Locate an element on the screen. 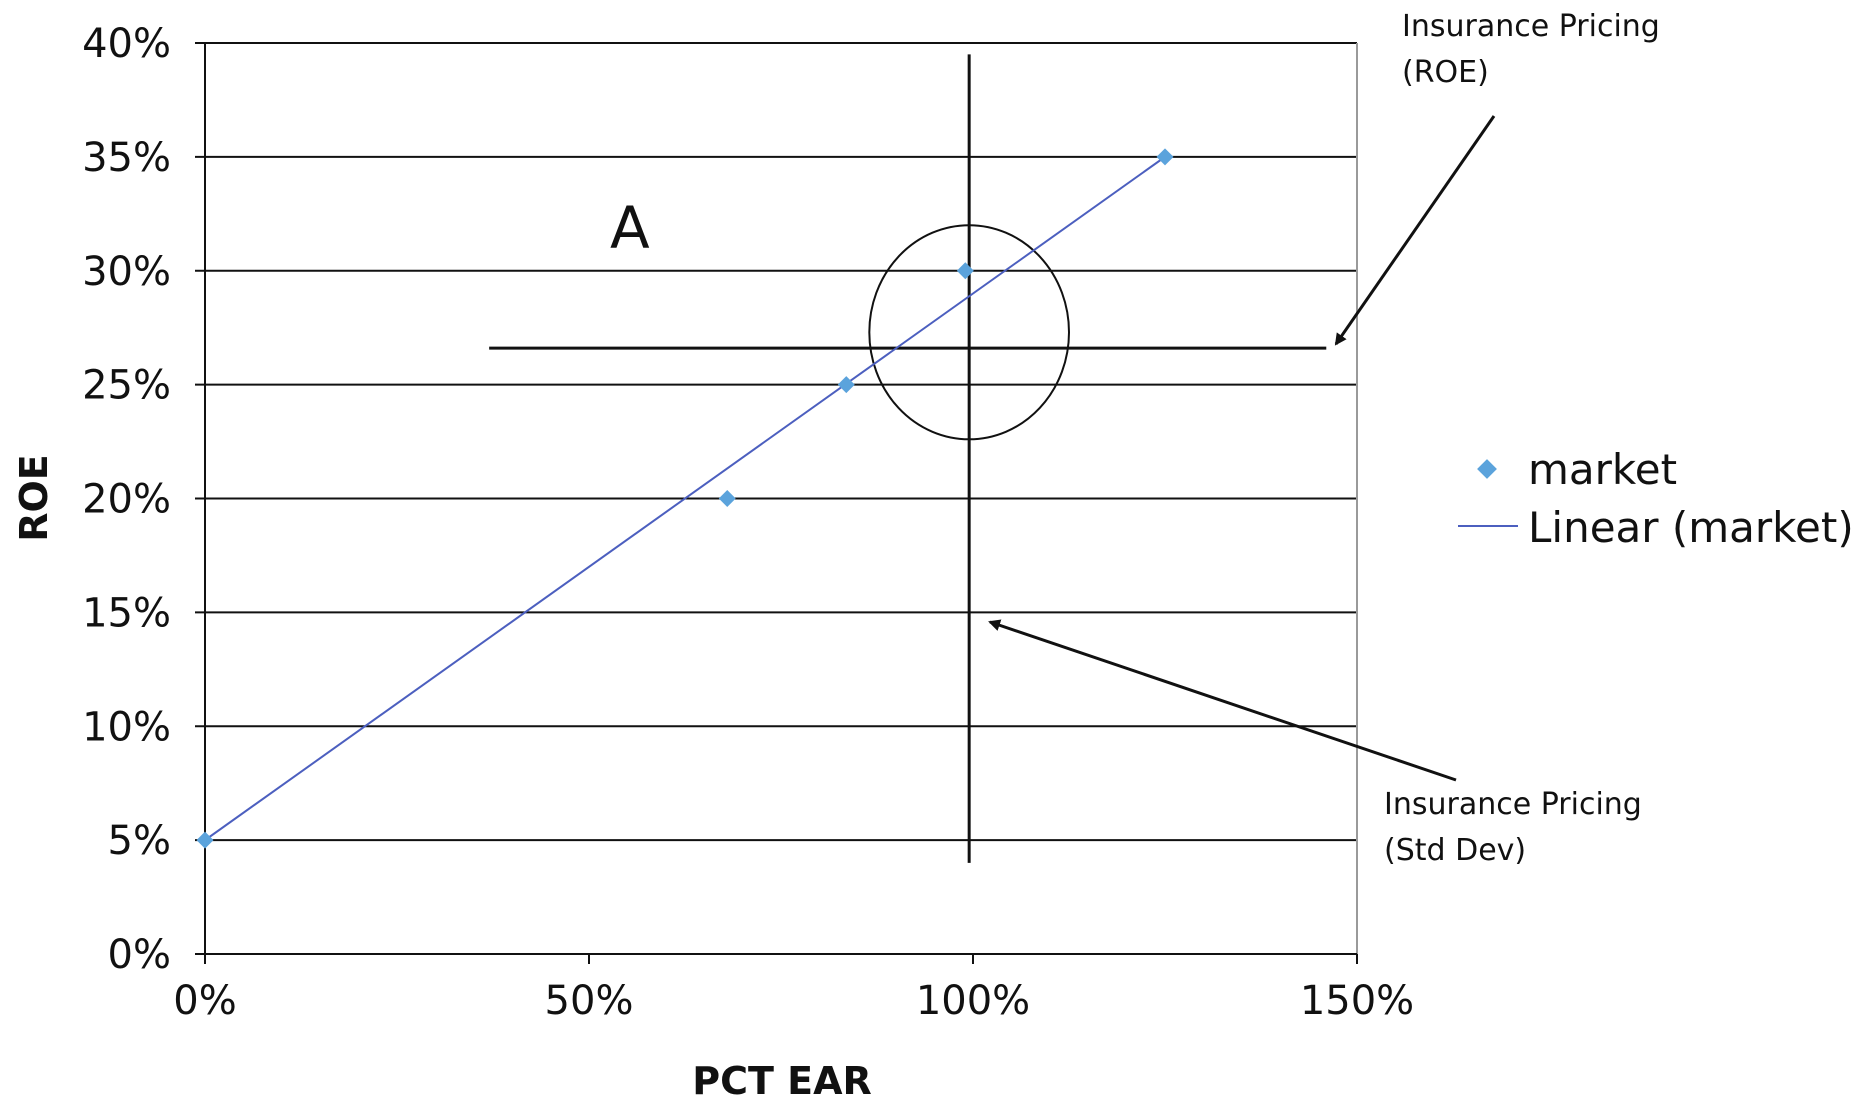 This screenshot has width=1872, height=1102. roe-annotation-line1: Insurance Pricing is located at coordinates (1531, 26).